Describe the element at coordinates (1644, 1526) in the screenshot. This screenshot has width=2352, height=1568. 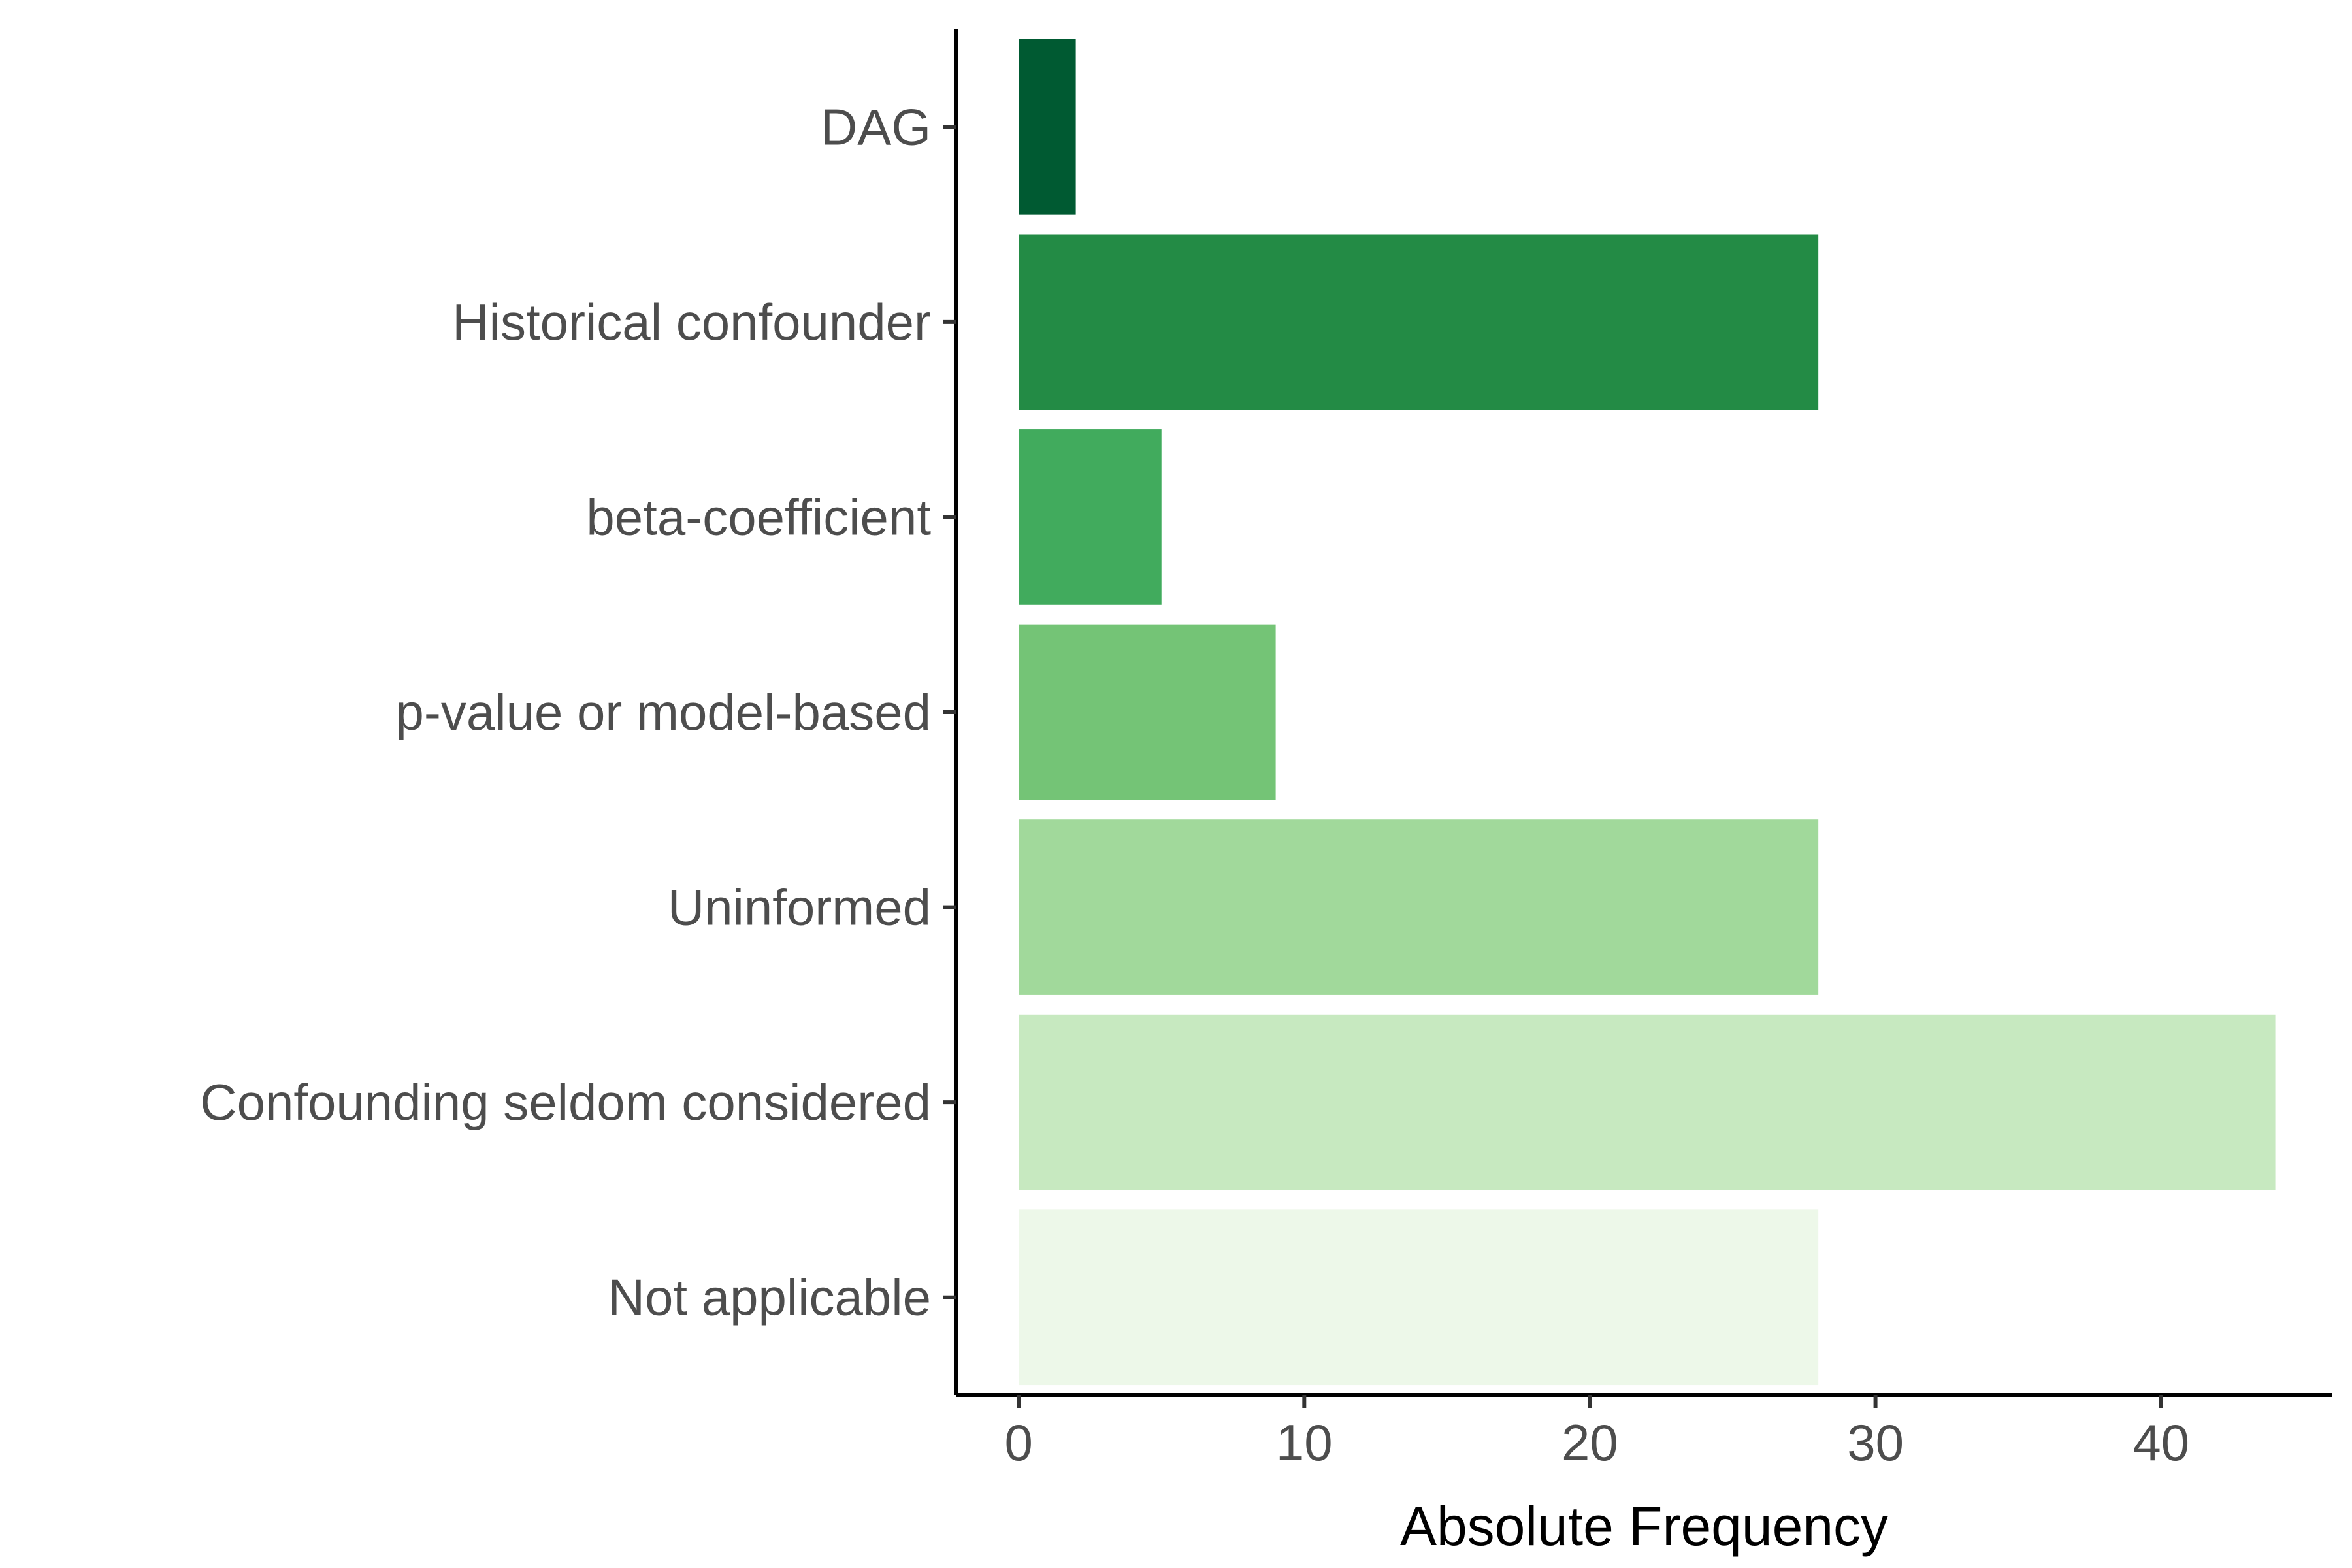
I see `x-axis-title: Absolute Frequency` at that location.